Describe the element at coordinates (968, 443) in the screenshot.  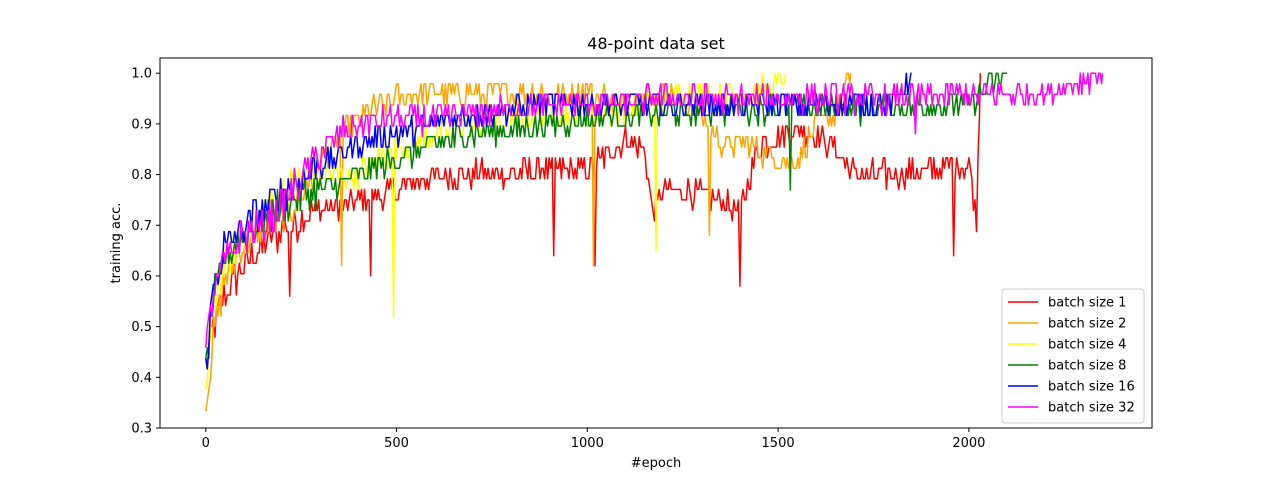
I see `x-tick-label: 2000` at that location.